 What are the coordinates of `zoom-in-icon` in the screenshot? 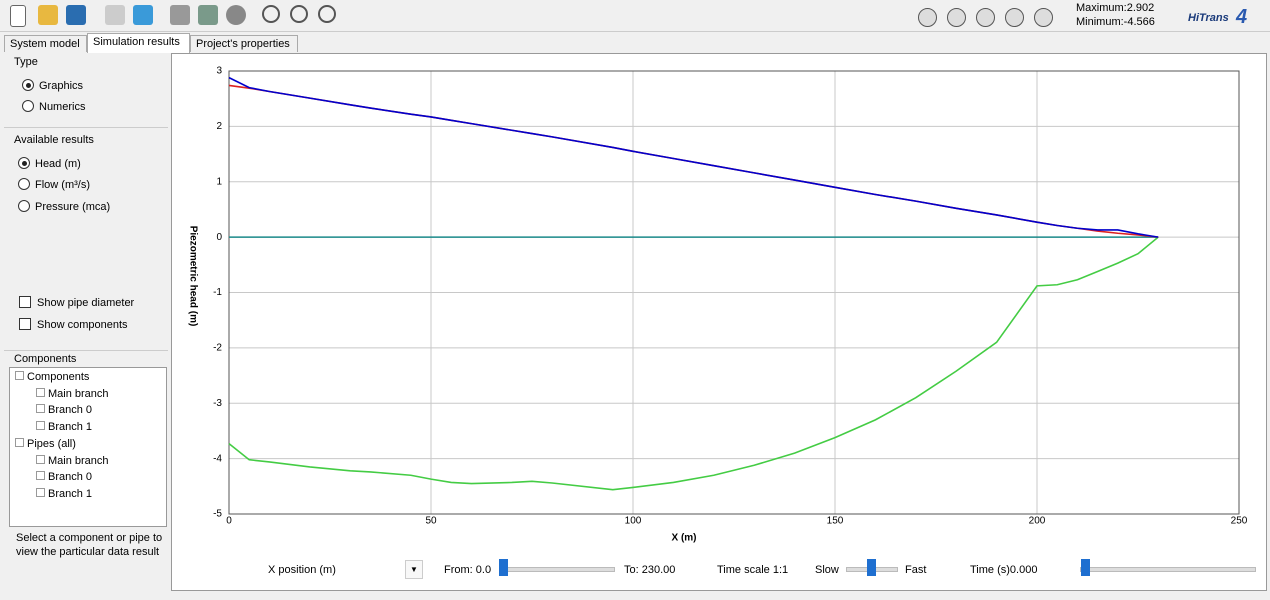 It's located at (299, 14).